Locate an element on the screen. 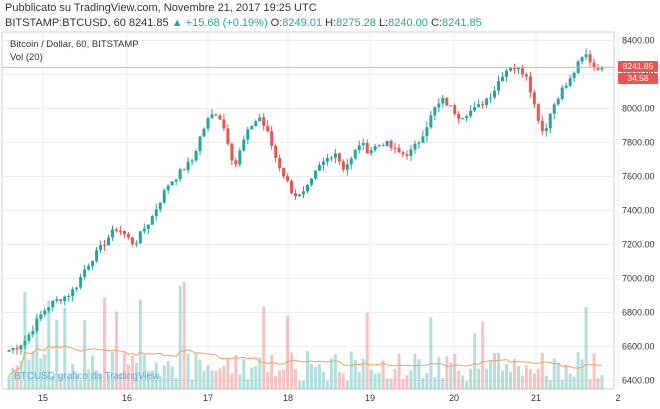 This screenshot has height=409, width=660. volume-legend: Vol (20) is located at coordinates (26, 57).